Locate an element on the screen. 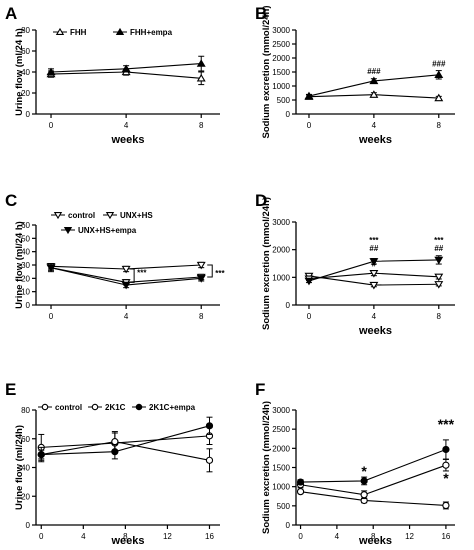 The width and height of the screenshot is (474, 550). y-tick-label-b-4: 2000 is located at coordinates (281, 58).